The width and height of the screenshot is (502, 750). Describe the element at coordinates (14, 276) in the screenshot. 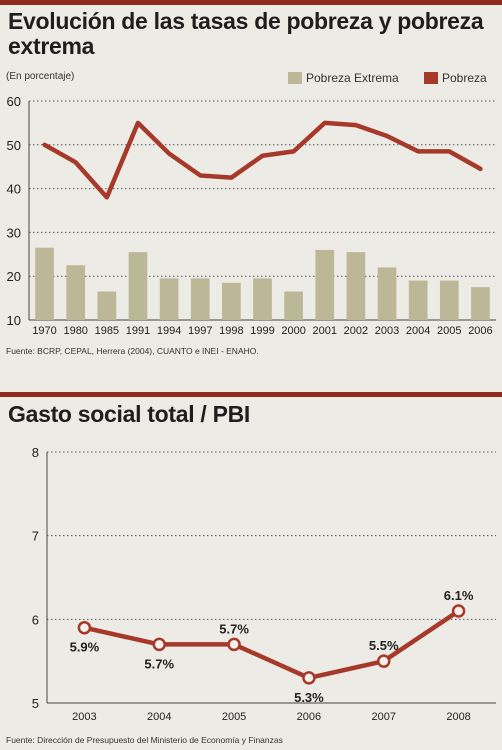

I see `y-tick-label: 20` at that location.